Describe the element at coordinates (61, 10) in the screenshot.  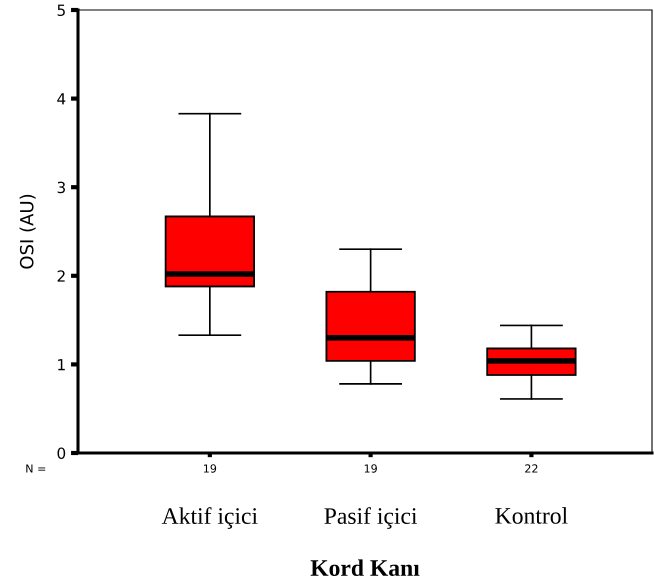
I see `y-tick-label: 5` at that location.